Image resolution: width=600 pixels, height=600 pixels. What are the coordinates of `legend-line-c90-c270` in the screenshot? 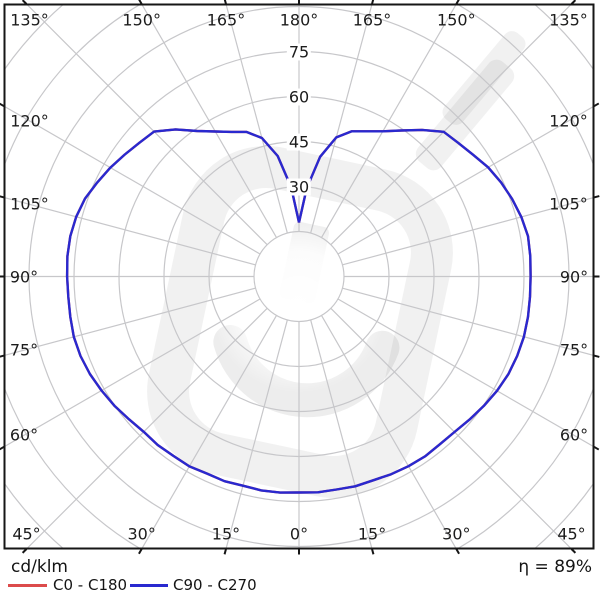 It's located at (149, 585).